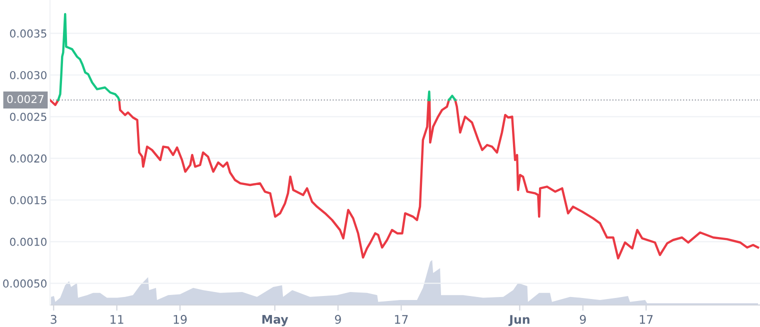 The image size is (760, 327). Describe the element at coordinates (53, 319) in the screenshot. I see `x-tick-label: 3` at that location.